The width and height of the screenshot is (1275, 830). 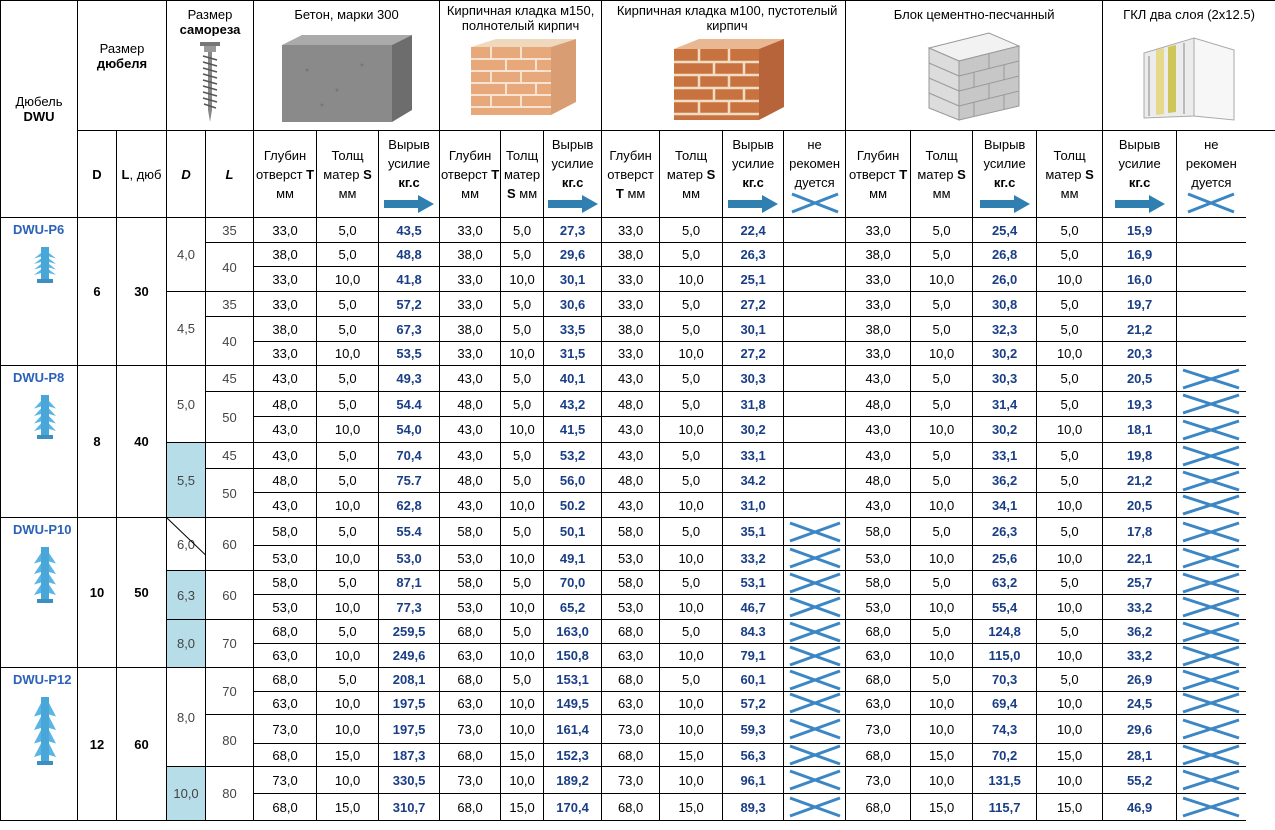 I want to click on thickness-symbol: S, so click(x=1089, y=174).